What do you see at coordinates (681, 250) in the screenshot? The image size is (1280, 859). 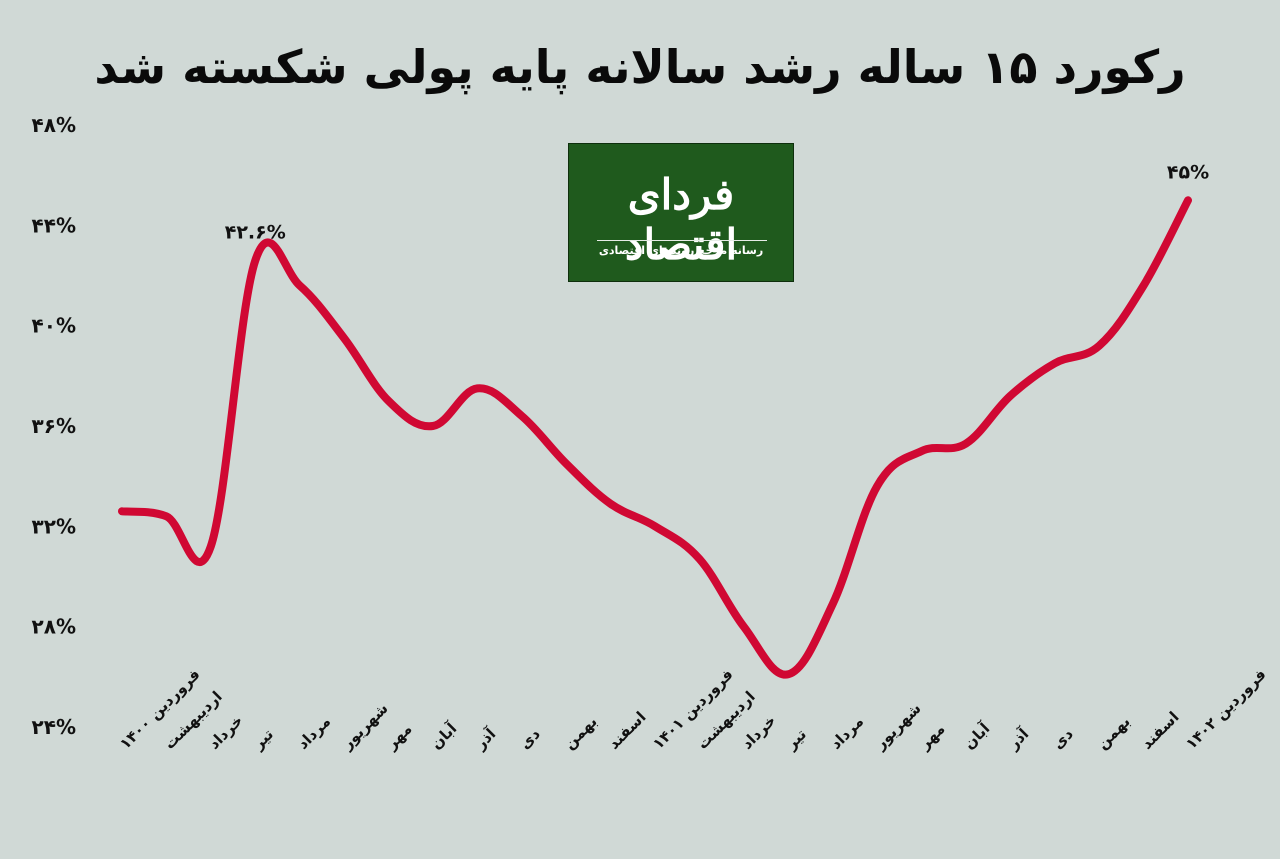 I see `logo-tagline: رسانه مرجع روندهای اقتصادی` at bounding box center [681, 250].